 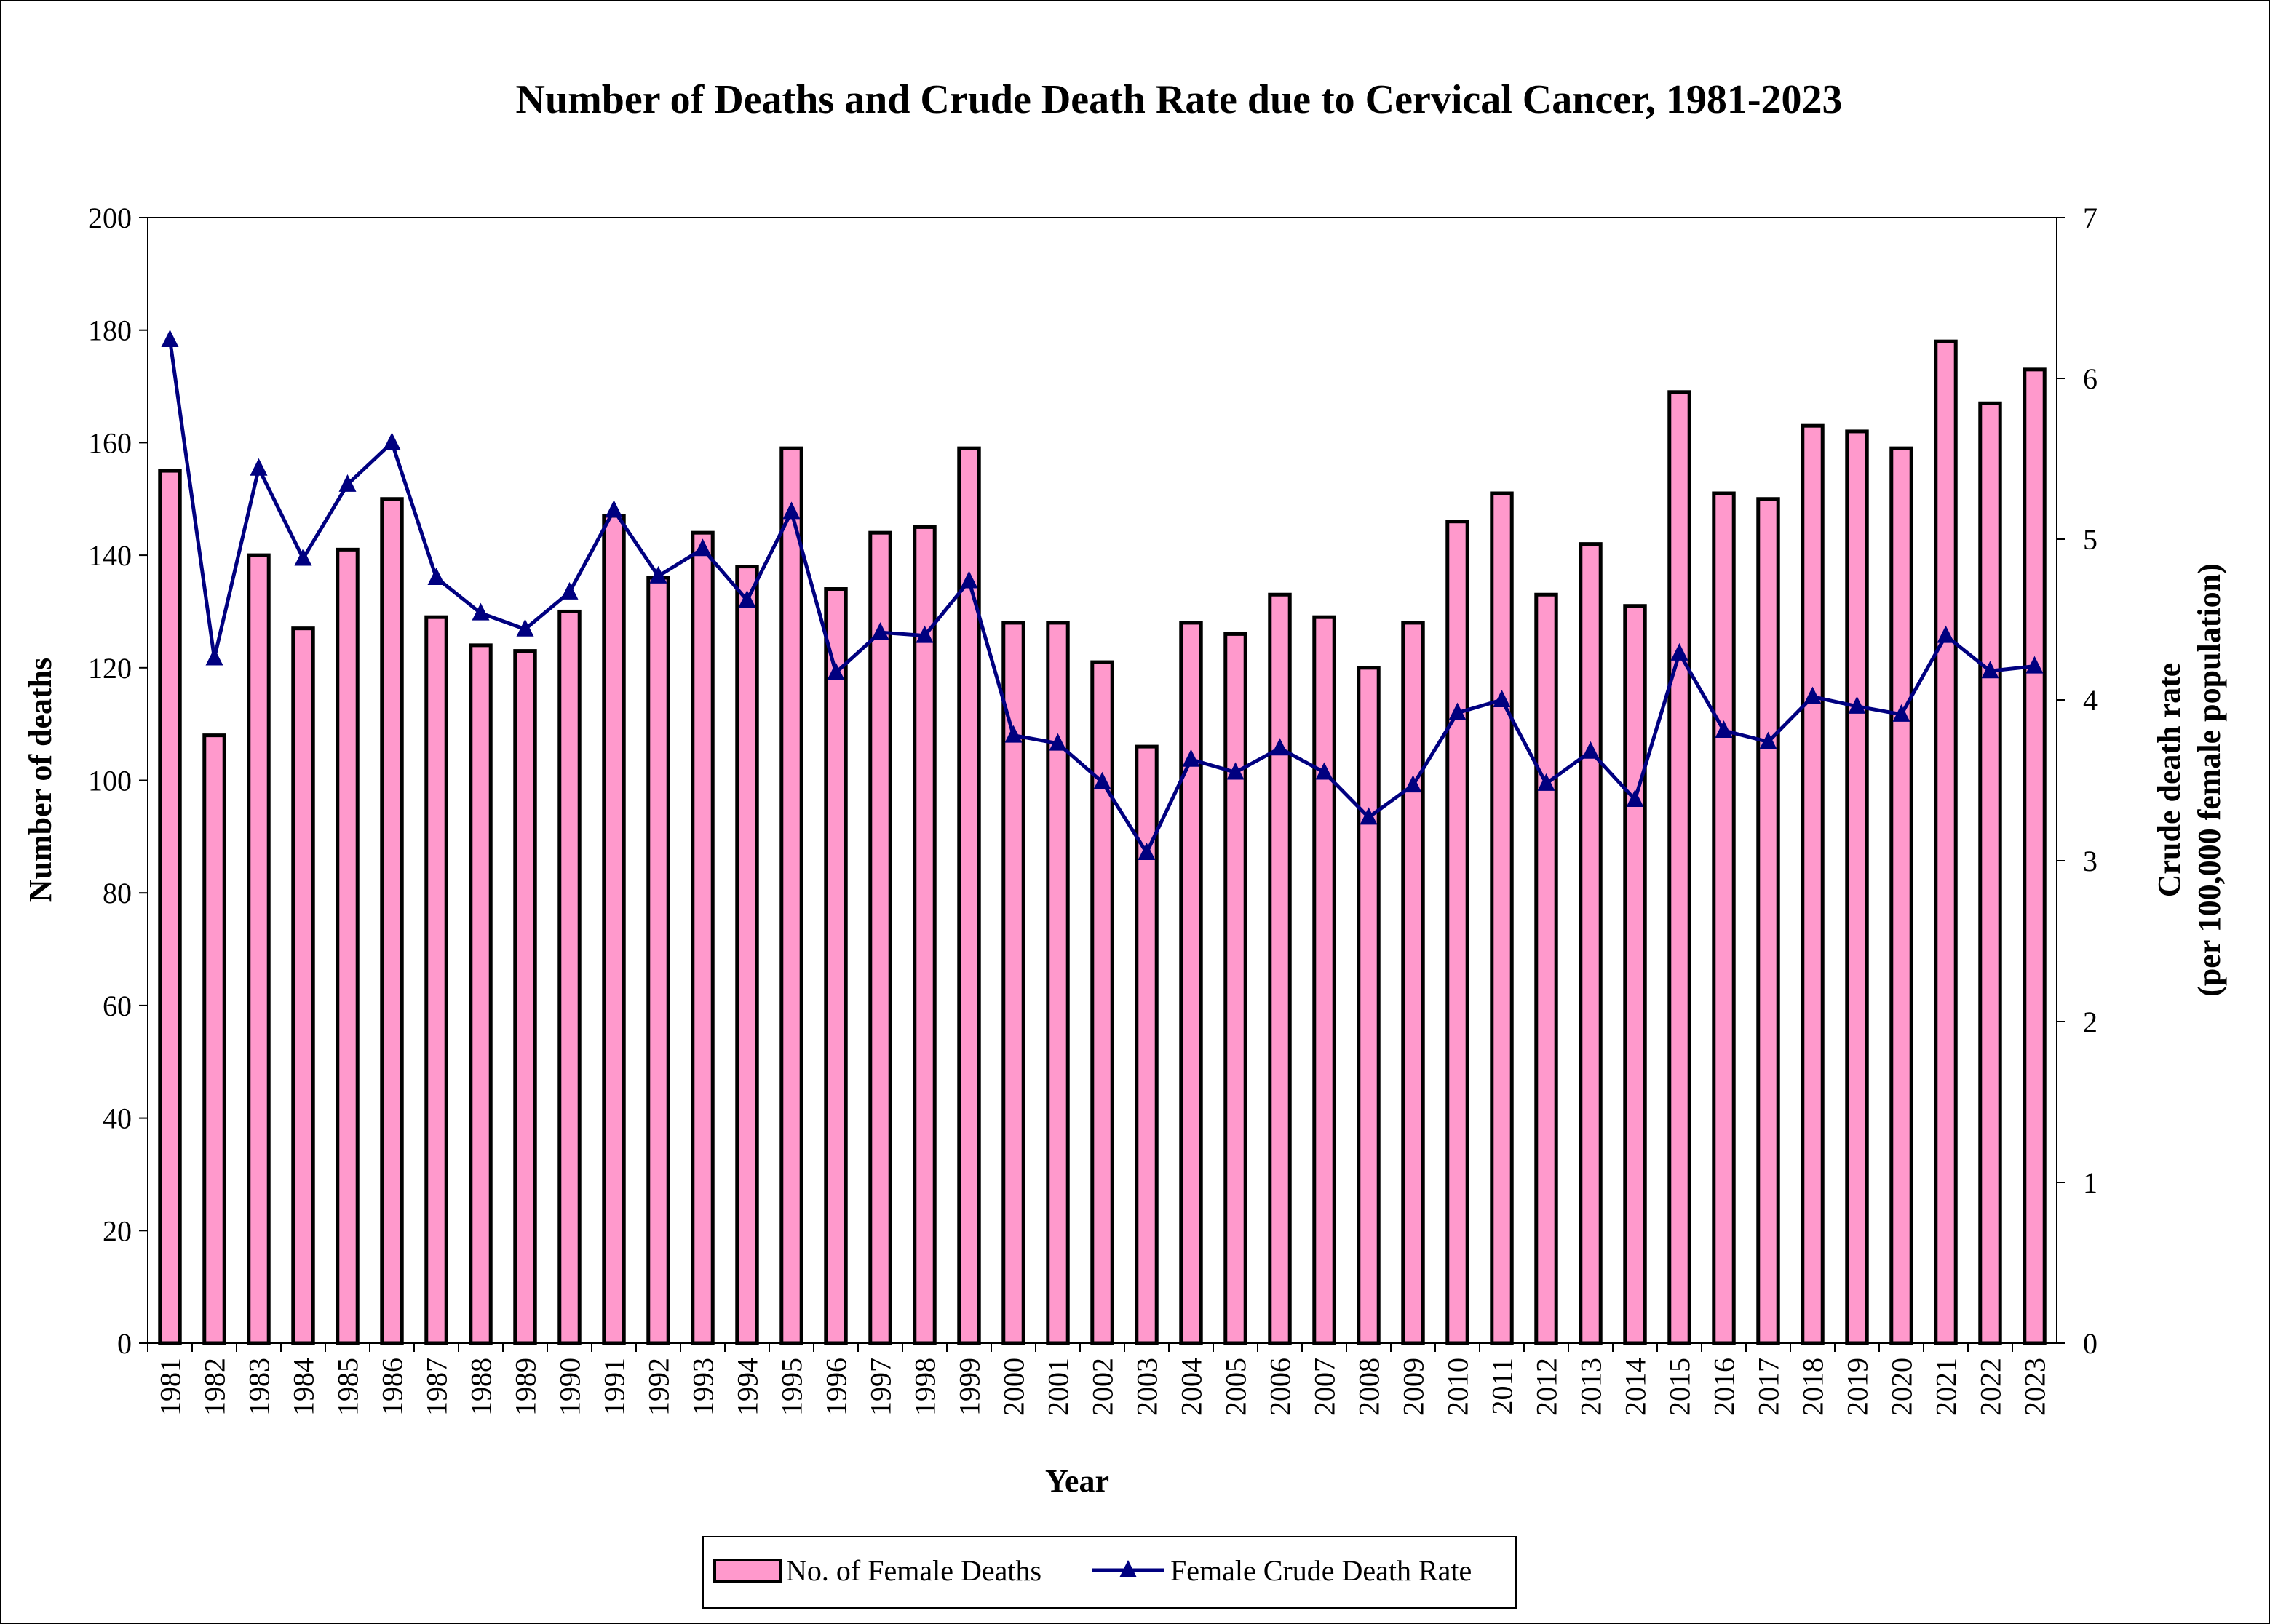 I want to click on x-tick-label: 2006, so click(x=1281, y=1387).